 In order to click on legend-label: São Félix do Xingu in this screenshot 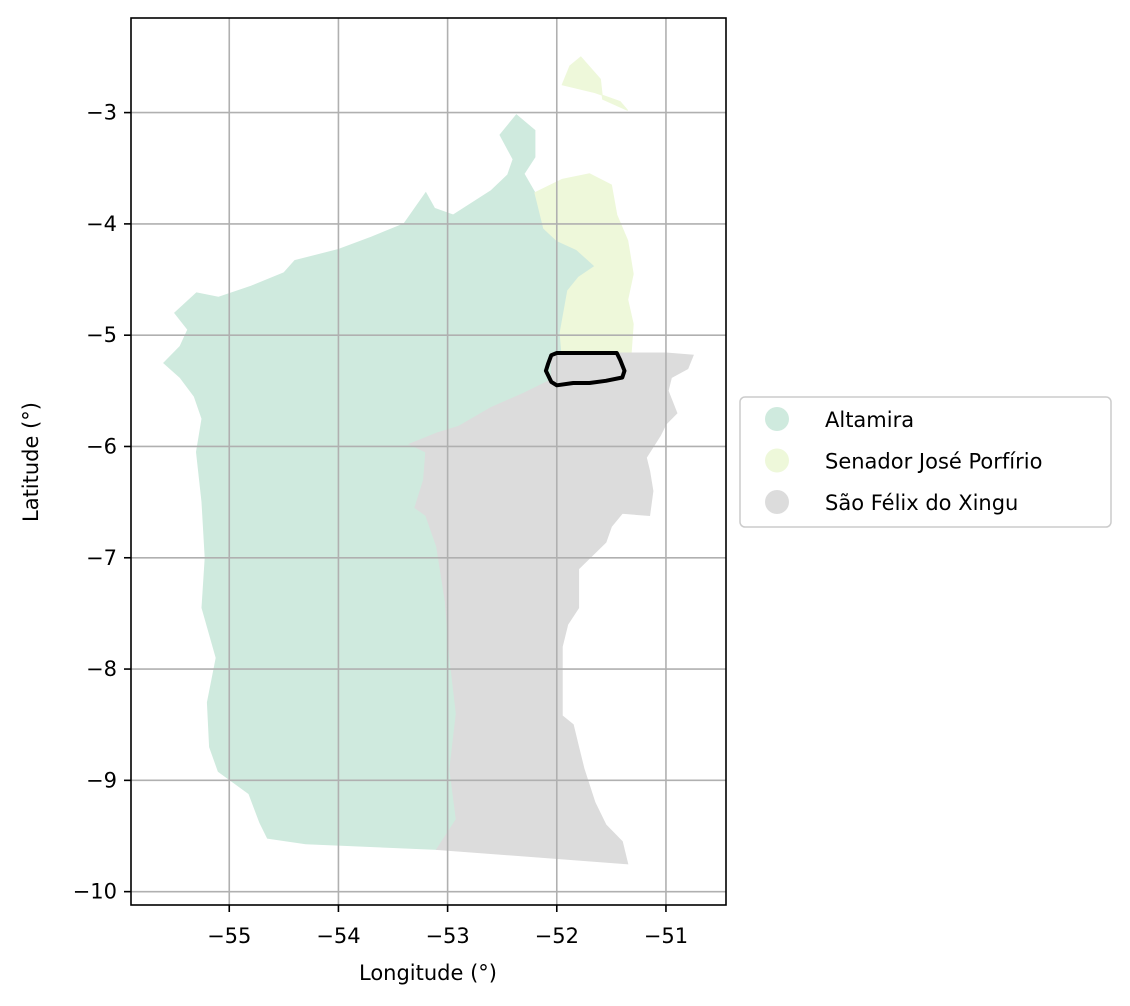, I will do `click(921, 503)`.